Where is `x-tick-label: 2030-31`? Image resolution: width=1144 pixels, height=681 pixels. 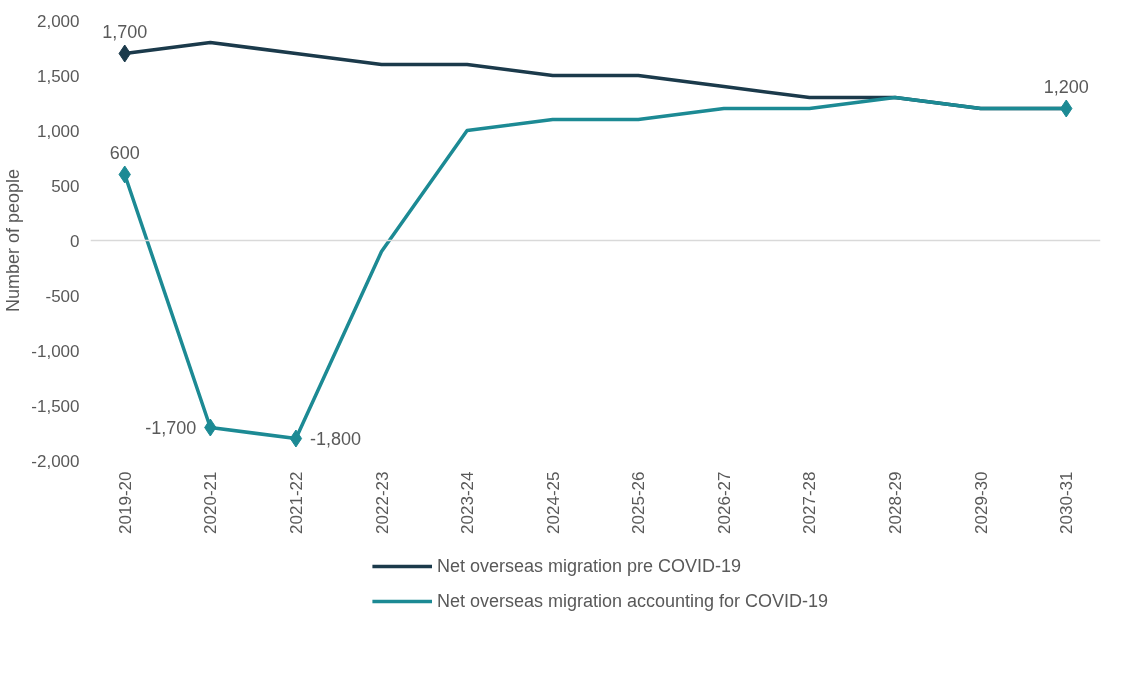
x-tick-label: 2030-31 is located at coordinates (1067, 502).